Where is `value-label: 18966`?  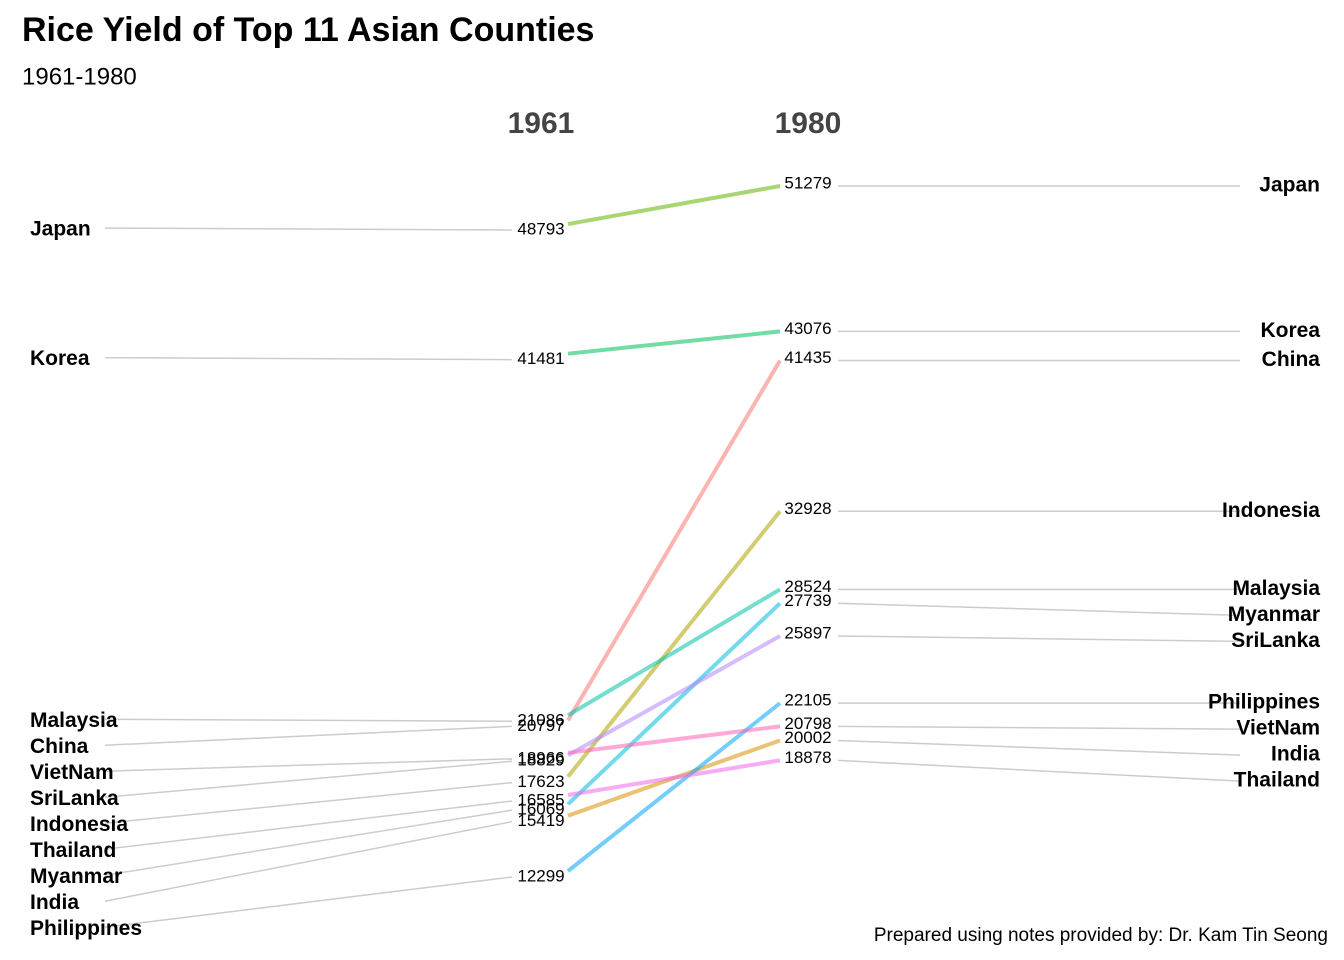 value-label: 18966 is located at coordinates (540, 757).